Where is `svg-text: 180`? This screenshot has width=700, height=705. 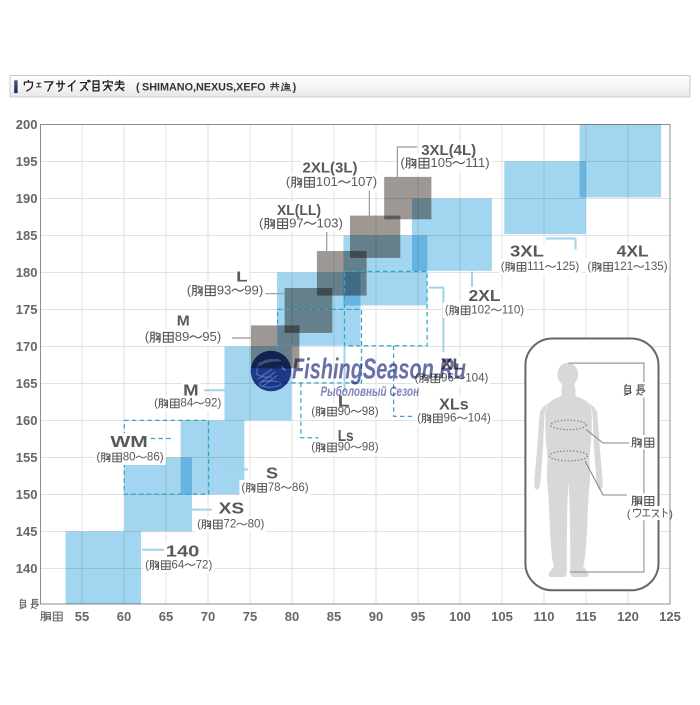
svg-text: 180 is located at coordinates (27, 272).